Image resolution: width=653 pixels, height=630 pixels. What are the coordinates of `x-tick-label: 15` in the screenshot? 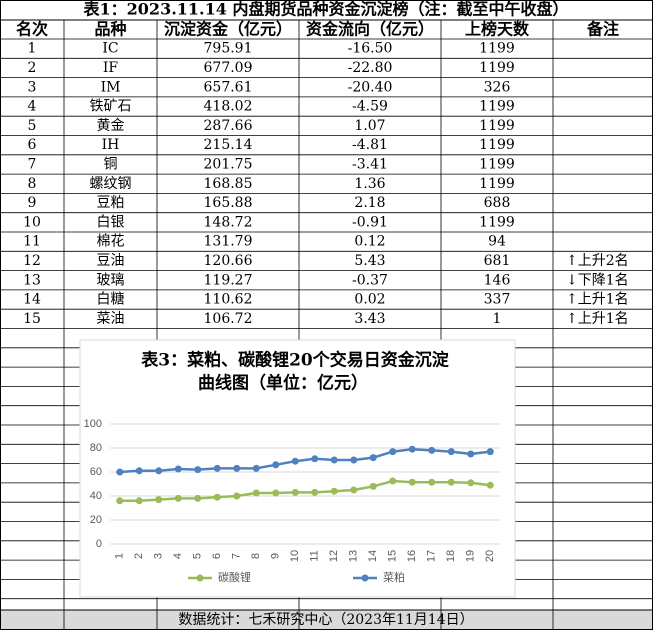 It's located at (393, 556).